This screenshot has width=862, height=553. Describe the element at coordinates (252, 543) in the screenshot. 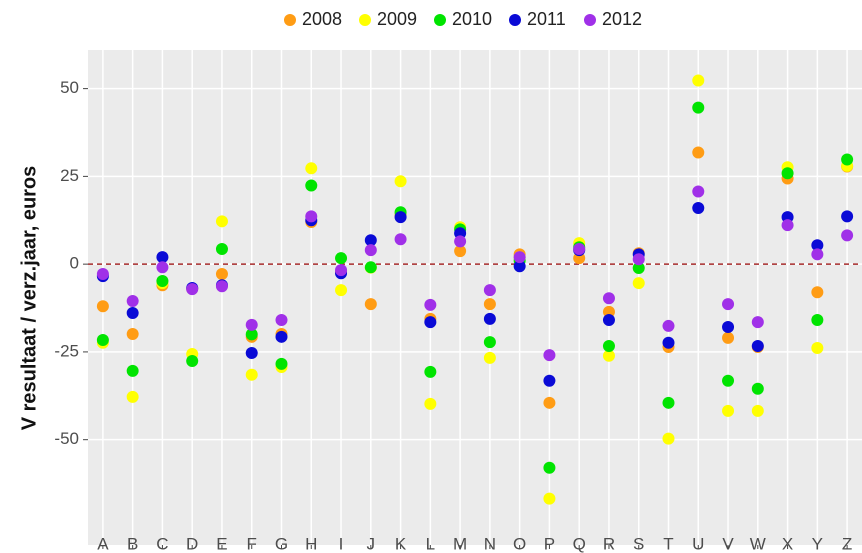

I see `x-tick-label: F` at that location.